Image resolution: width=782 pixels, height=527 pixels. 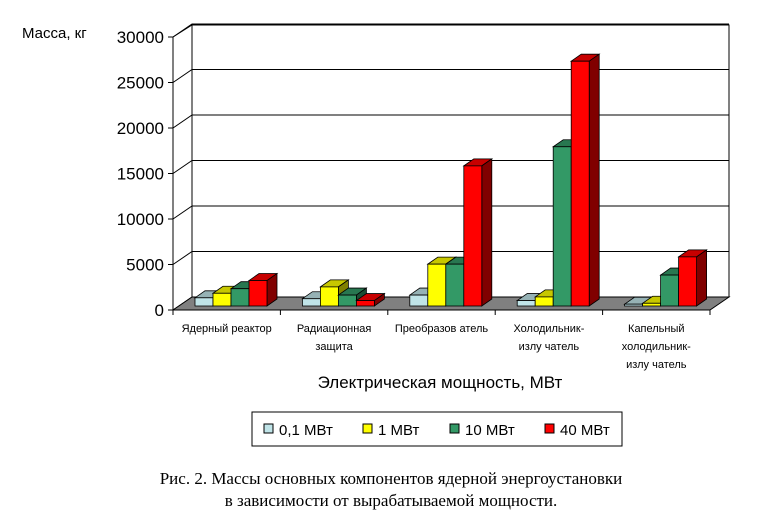 I want to click on x-tick-label-line: Капельный, so click(x=656, y=329).